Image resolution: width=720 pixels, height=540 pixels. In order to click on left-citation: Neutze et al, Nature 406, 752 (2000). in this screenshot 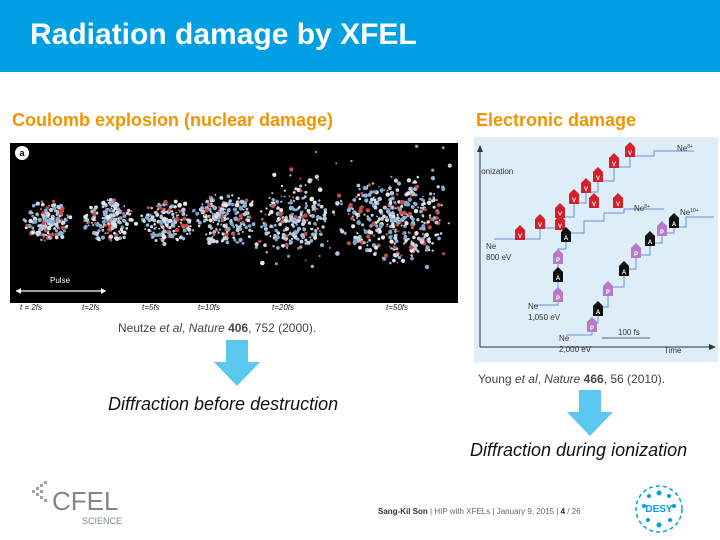, I will do `click(217, 328)`.